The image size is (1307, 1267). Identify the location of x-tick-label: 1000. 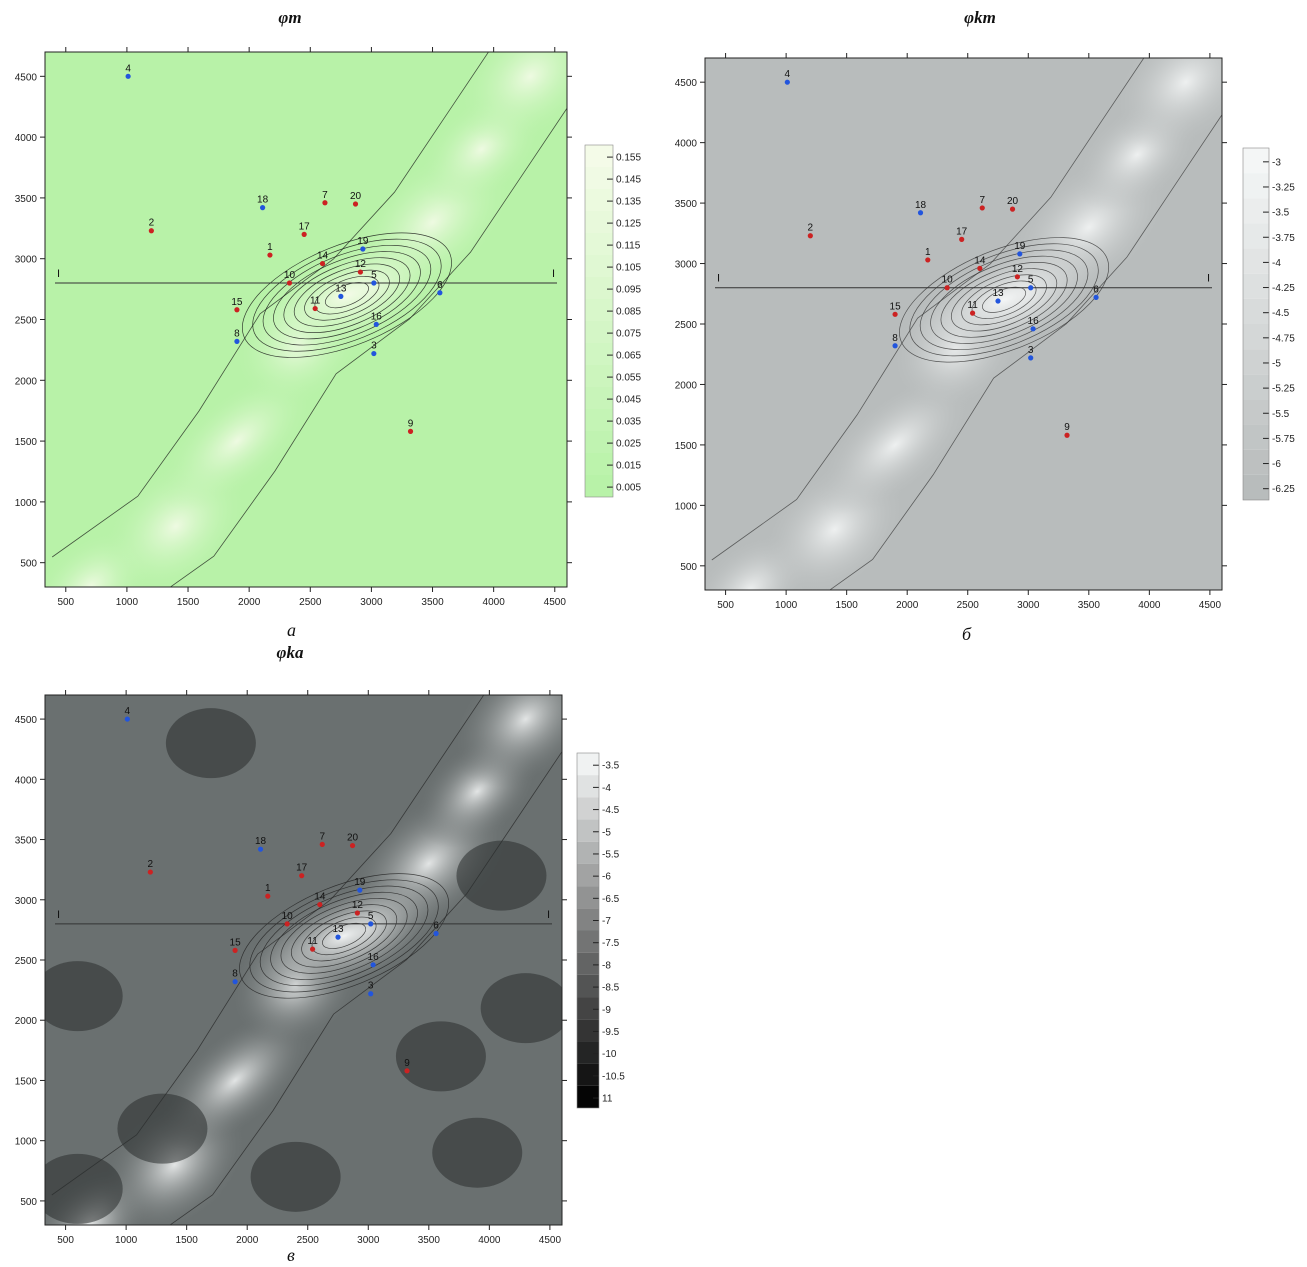
(786, 605).